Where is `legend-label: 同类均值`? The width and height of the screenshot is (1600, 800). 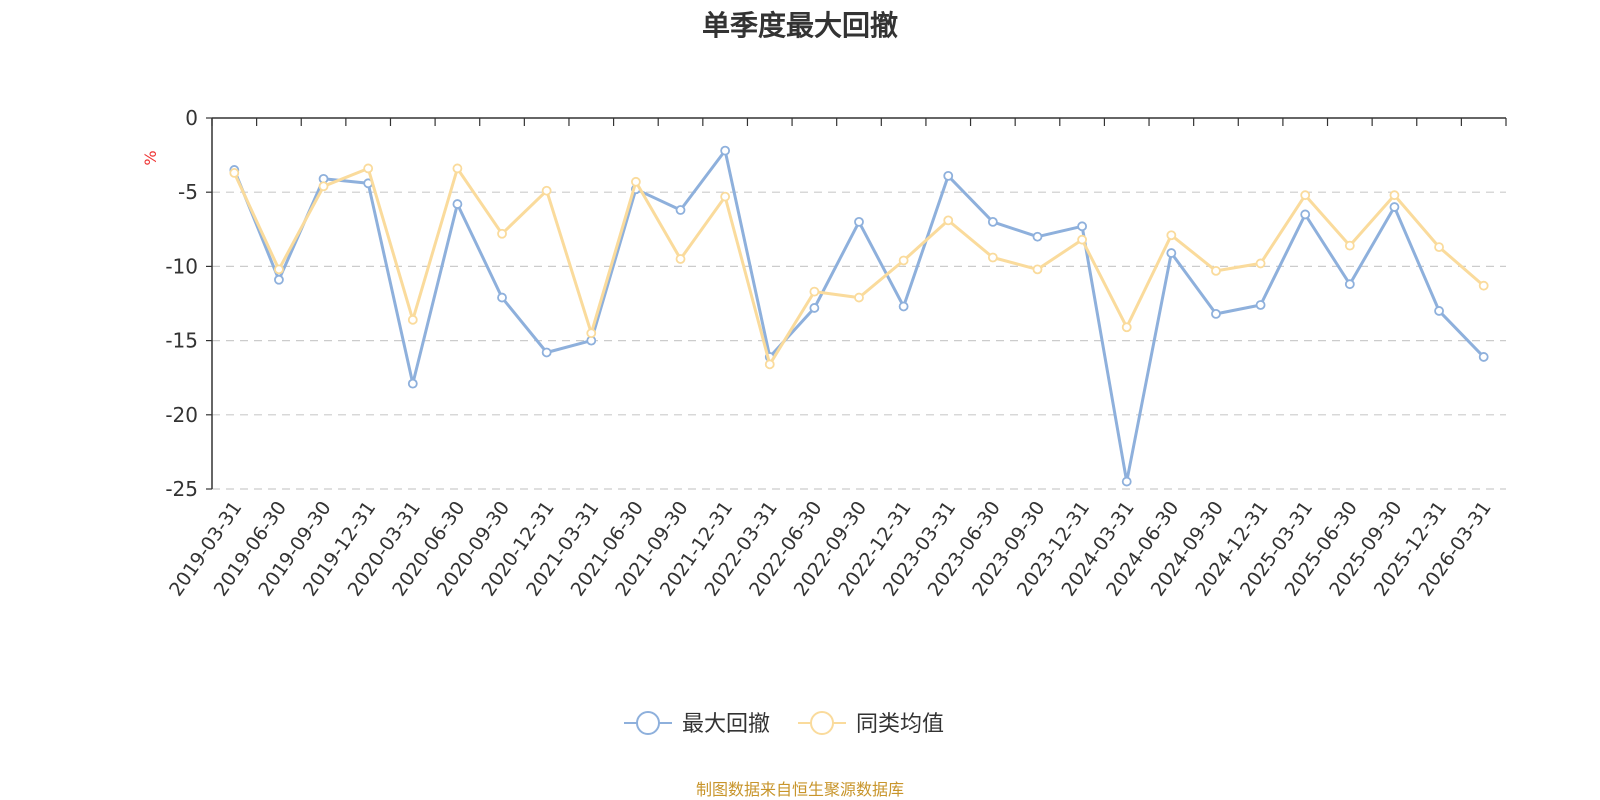
legend-label: 同类均值 is located at coordinates (900, 724).